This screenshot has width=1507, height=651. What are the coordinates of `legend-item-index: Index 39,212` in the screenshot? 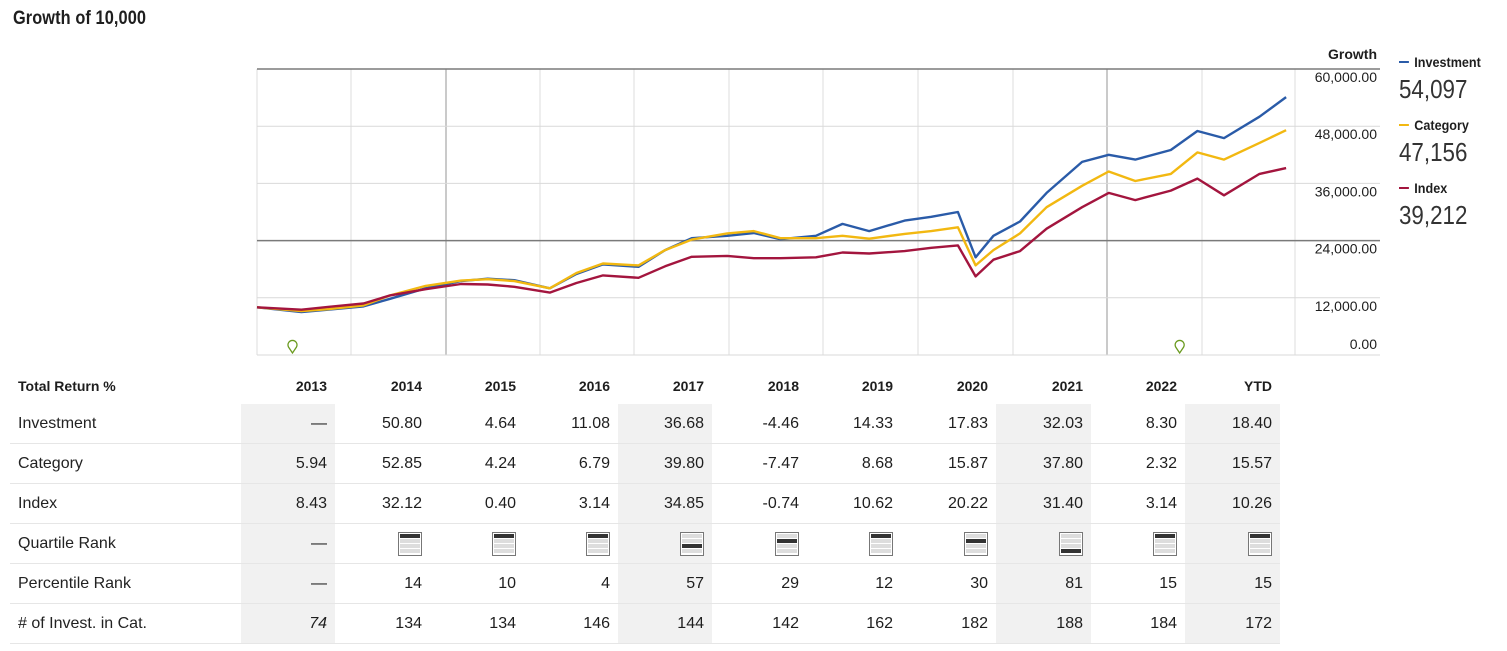 It's located at (1452, 205).